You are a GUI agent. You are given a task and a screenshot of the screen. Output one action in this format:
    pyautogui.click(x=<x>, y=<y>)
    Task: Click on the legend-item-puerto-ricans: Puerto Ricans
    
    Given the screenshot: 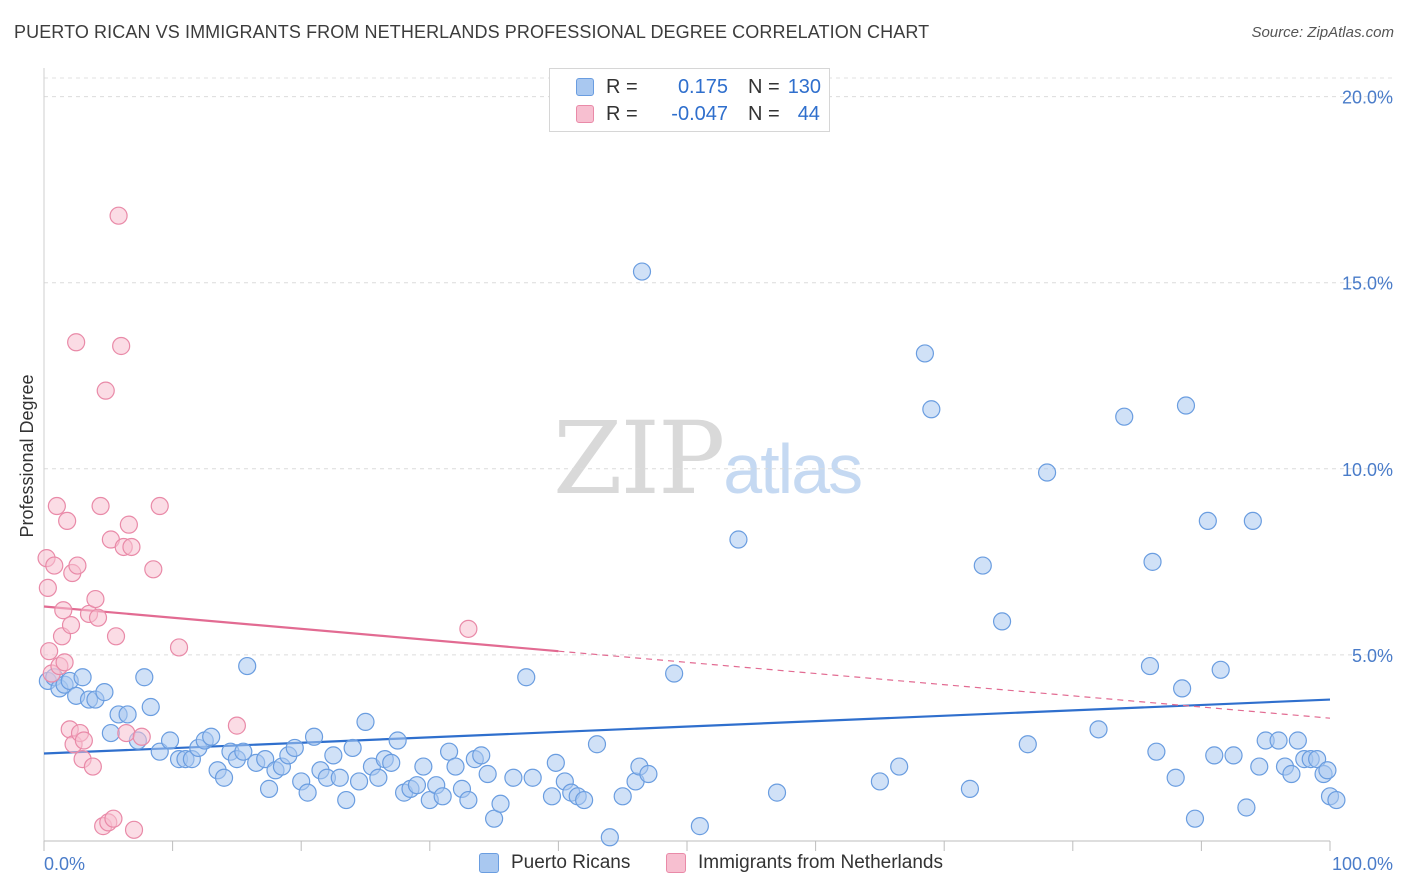 What is the action you would take?
    pyautogui.click(x=554, y=863)
    